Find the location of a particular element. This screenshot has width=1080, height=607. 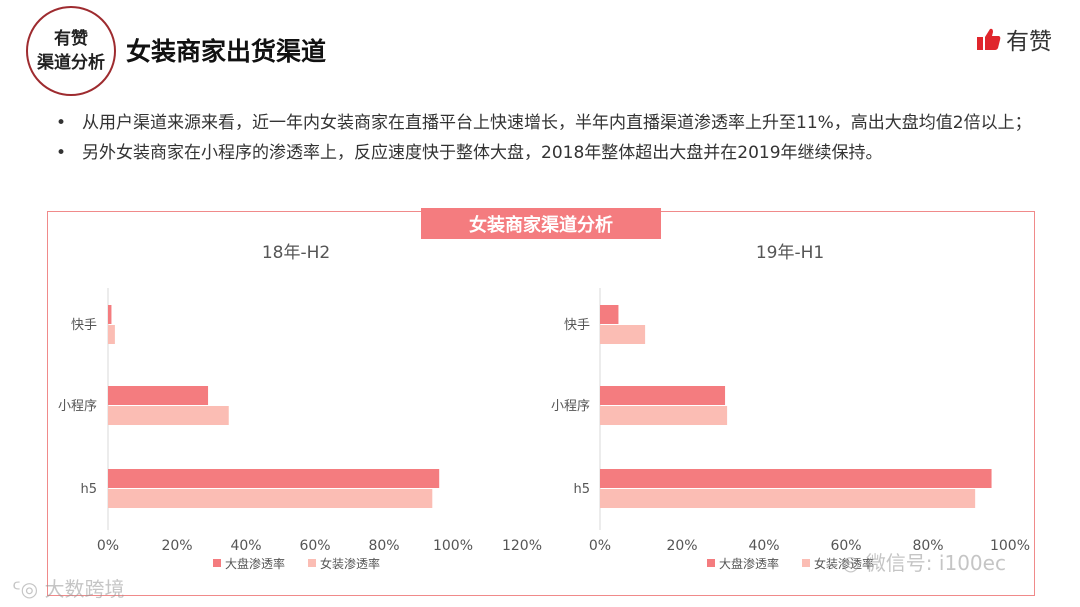

badge-line-1: 有赞 is located at coordinates (71, 39).